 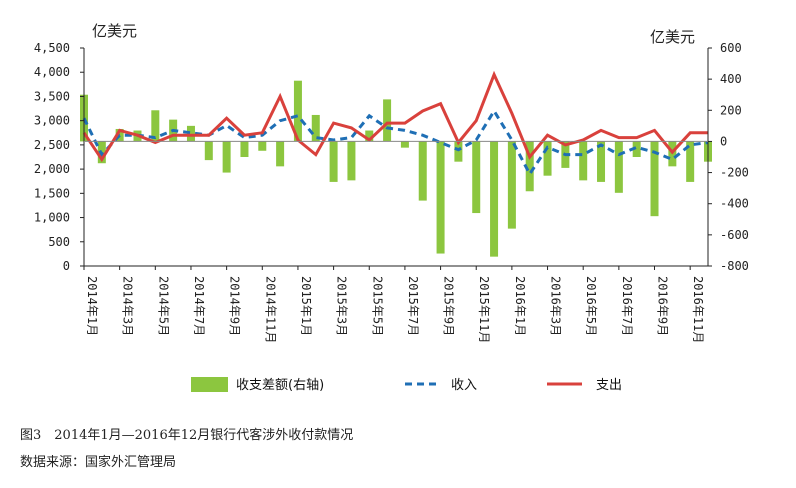 I want to click on x-tick-label: 2016年7月, so click(x=627, y=306).